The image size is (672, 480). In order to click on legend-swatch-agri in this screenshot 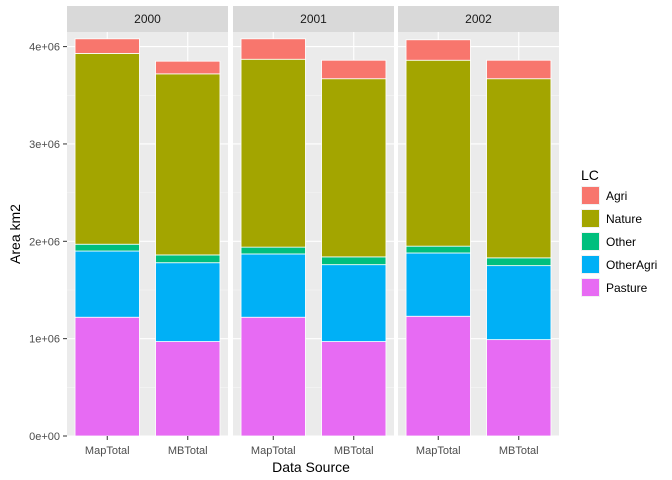, I will do `click(590, 195)`.